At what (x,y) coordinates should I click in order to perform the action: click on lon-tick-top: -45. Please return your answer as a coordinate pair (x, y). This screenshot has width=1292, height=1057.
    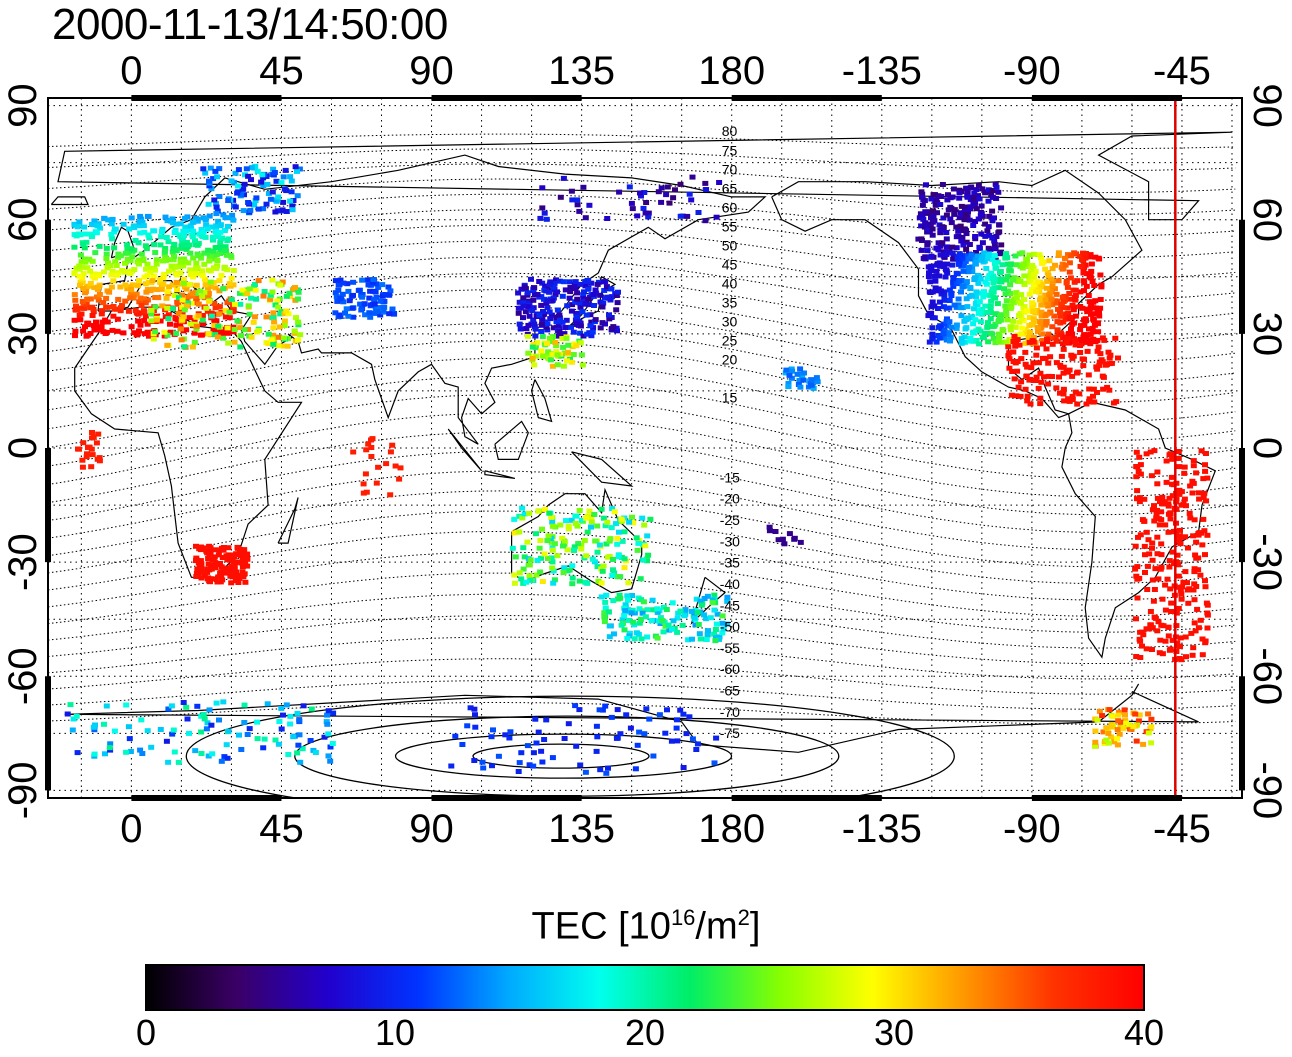
    Looking at the image, I should click on (1182, 71).